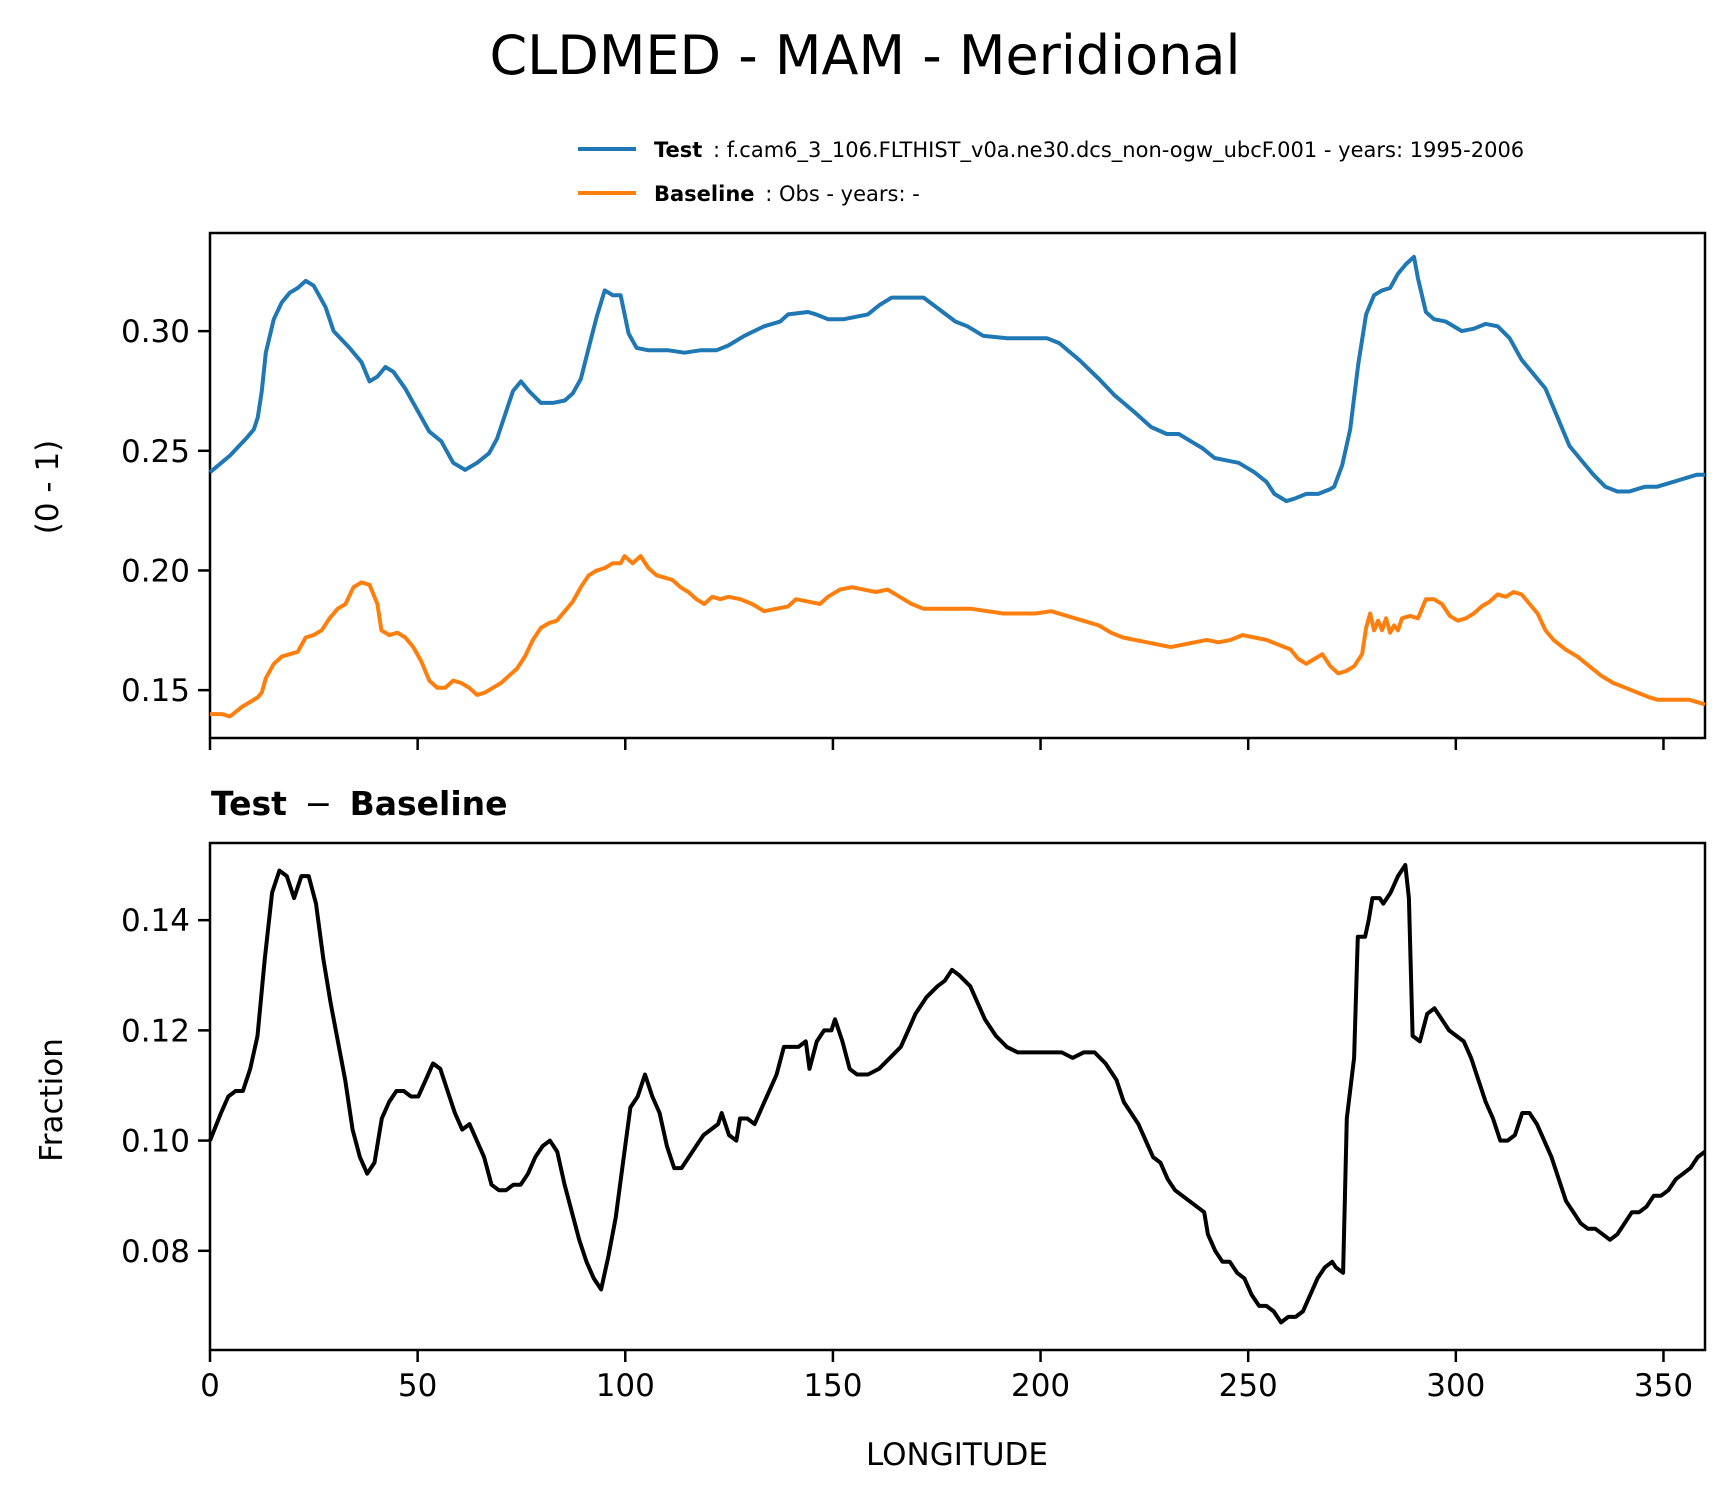 The image size is (1731, 1496). What do you see at coordinates (1040, 1386) in the screenshot?
I see `bottom-xtick-label: 200` at bounding box center [1040, 1386].